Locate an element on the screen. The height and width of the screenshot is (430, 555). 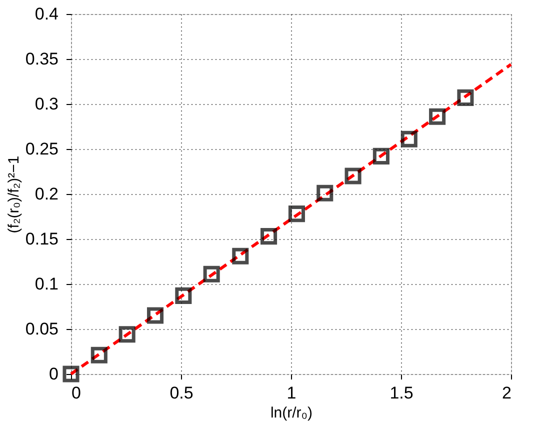
x-axis-title: ln(r/r₀) is located at coordinates (291, 413).